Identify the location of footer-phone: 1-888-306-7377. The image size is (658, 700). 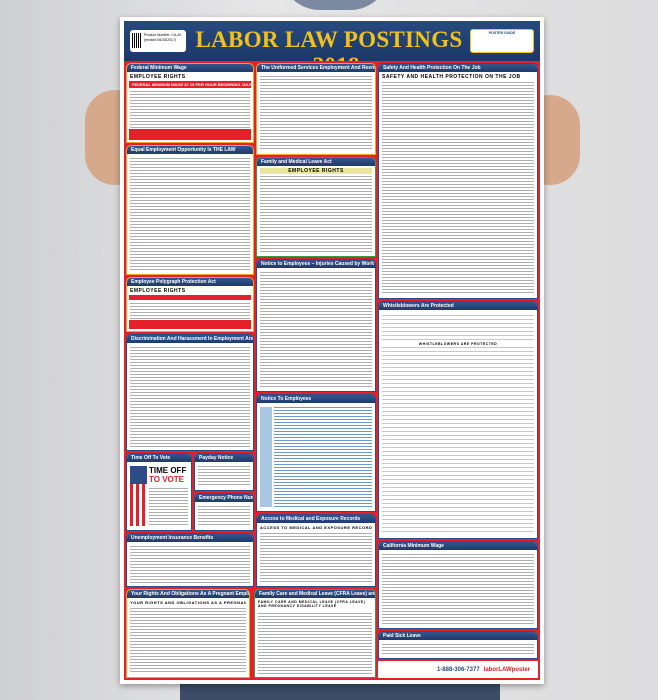
(458, 669).